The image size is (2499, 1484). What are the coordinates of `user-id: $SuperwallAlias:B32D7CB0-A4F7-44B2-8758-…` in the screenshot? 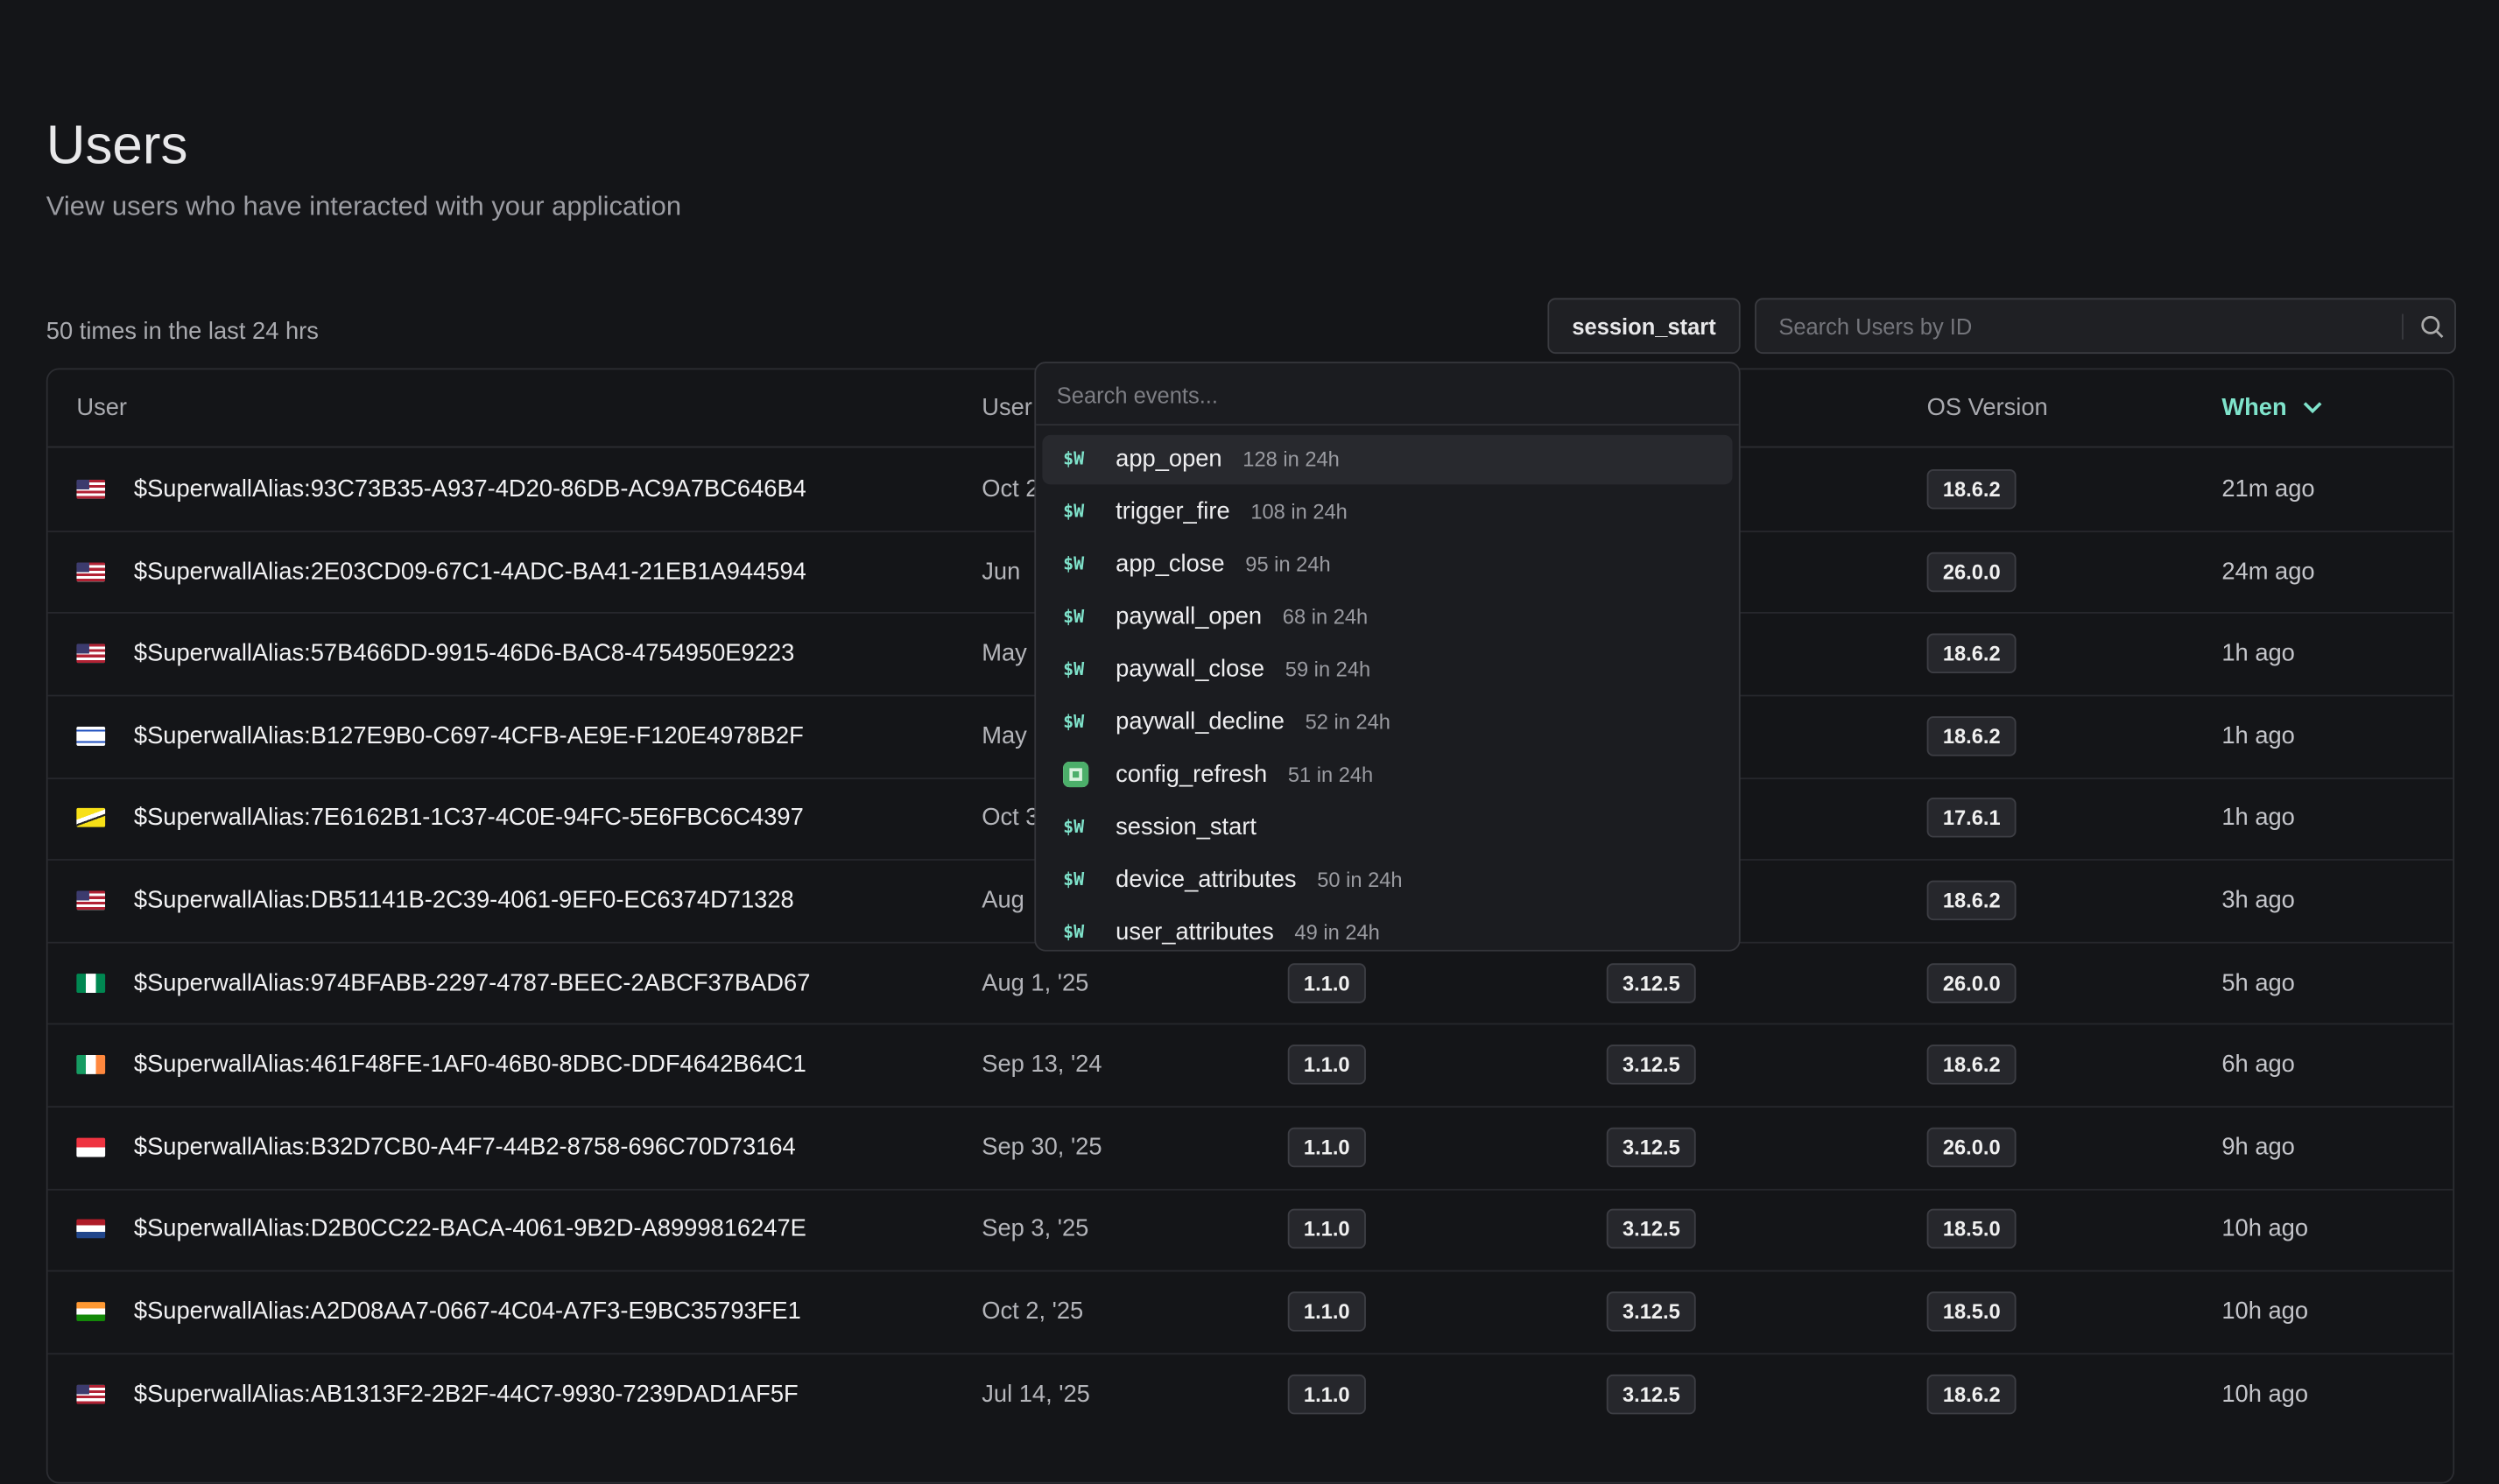 It's located at (464, 1147).